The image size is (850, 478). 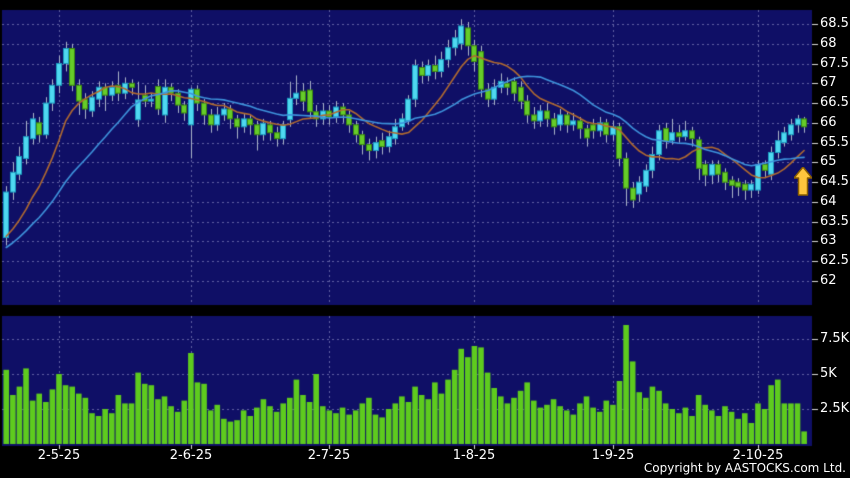 I want to click on date-axis-label: 2-7-25, so click(x=329, y=455).